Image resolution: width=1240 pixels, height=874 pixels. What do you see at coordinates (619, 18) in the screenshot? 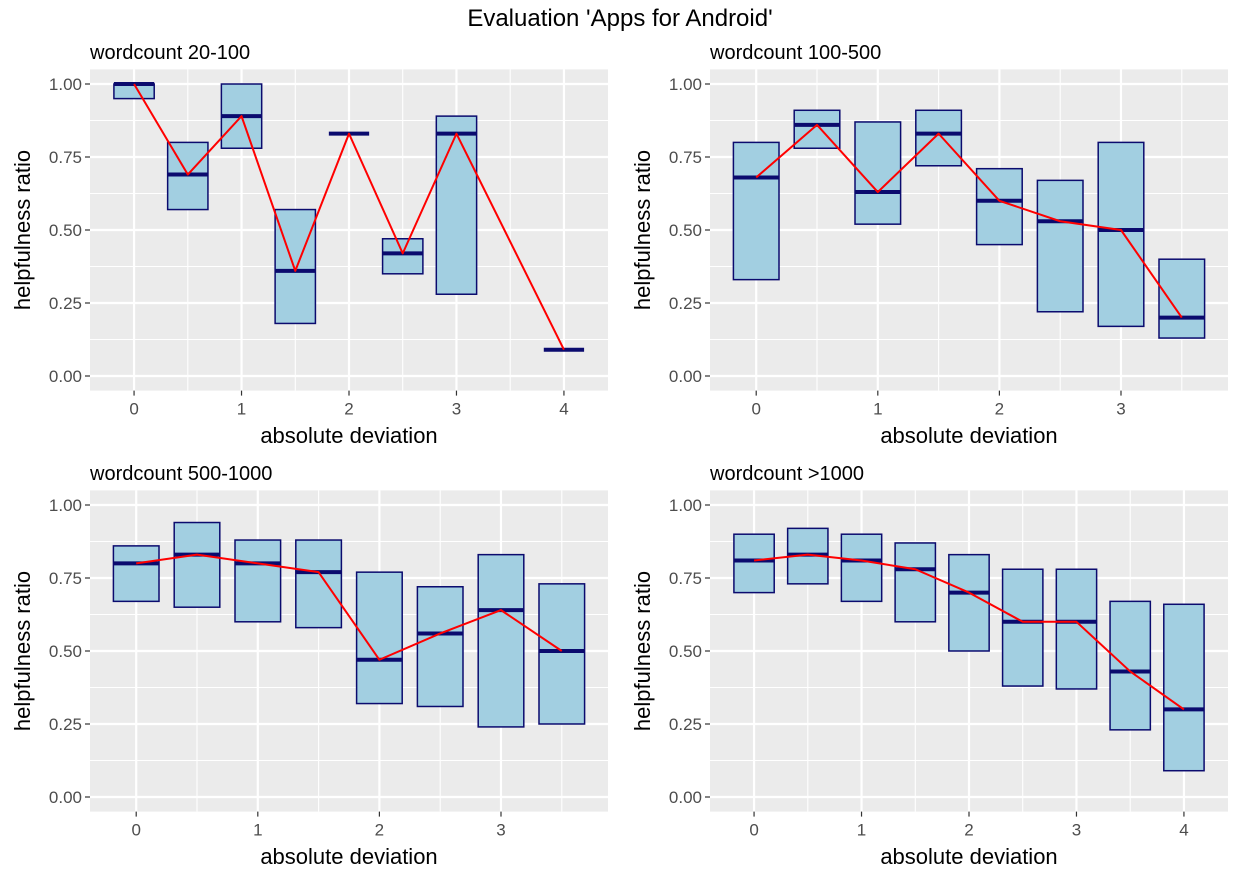
I see `figure-title: Evaluation 'Apps for Android'` at bounding box center [619, 18].